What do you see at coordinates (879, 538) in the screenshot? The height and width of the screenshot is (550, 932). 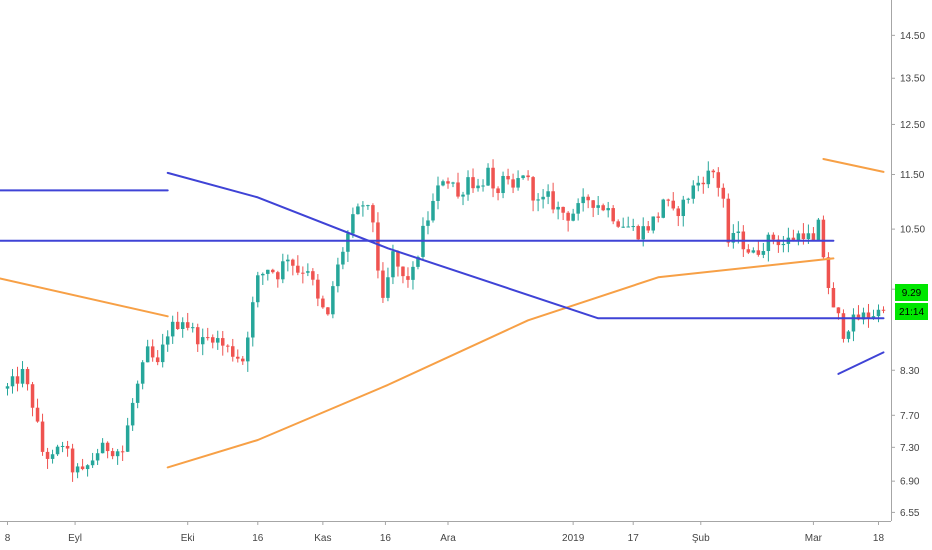 I see `x-tick-label: 18` at bounding box center [879, 538].